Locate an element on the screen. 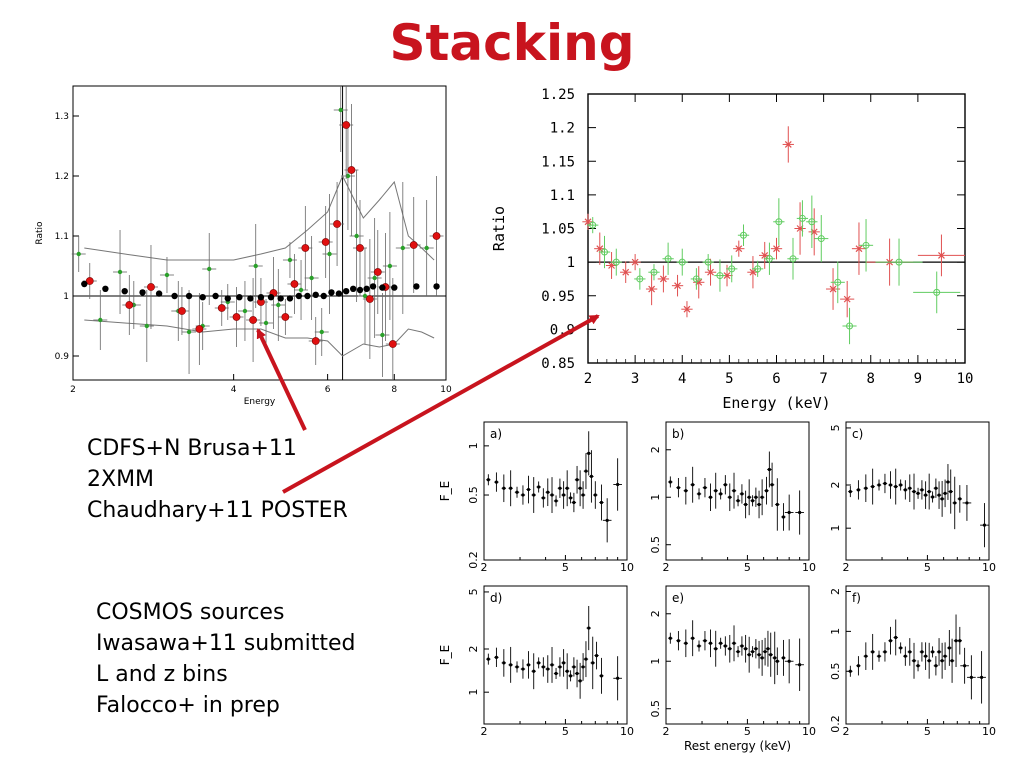  panel-frame is located at coordinates (737, 655).